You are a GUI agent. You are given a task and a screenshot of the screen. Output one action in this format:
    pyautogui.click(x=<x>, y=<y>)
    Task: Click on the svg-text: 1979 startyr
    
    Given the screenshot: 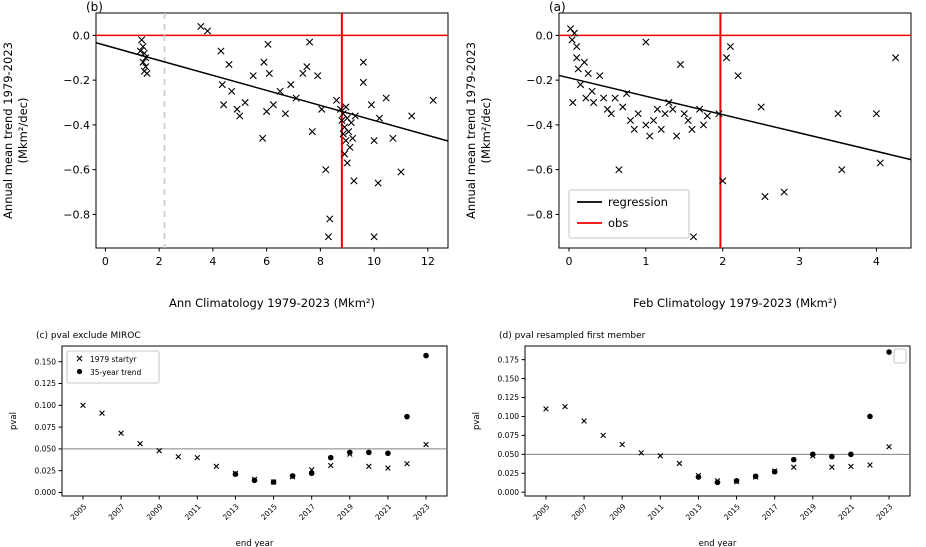 What is the action you would take?
    pyautogui.click(x=113, y=359)
    